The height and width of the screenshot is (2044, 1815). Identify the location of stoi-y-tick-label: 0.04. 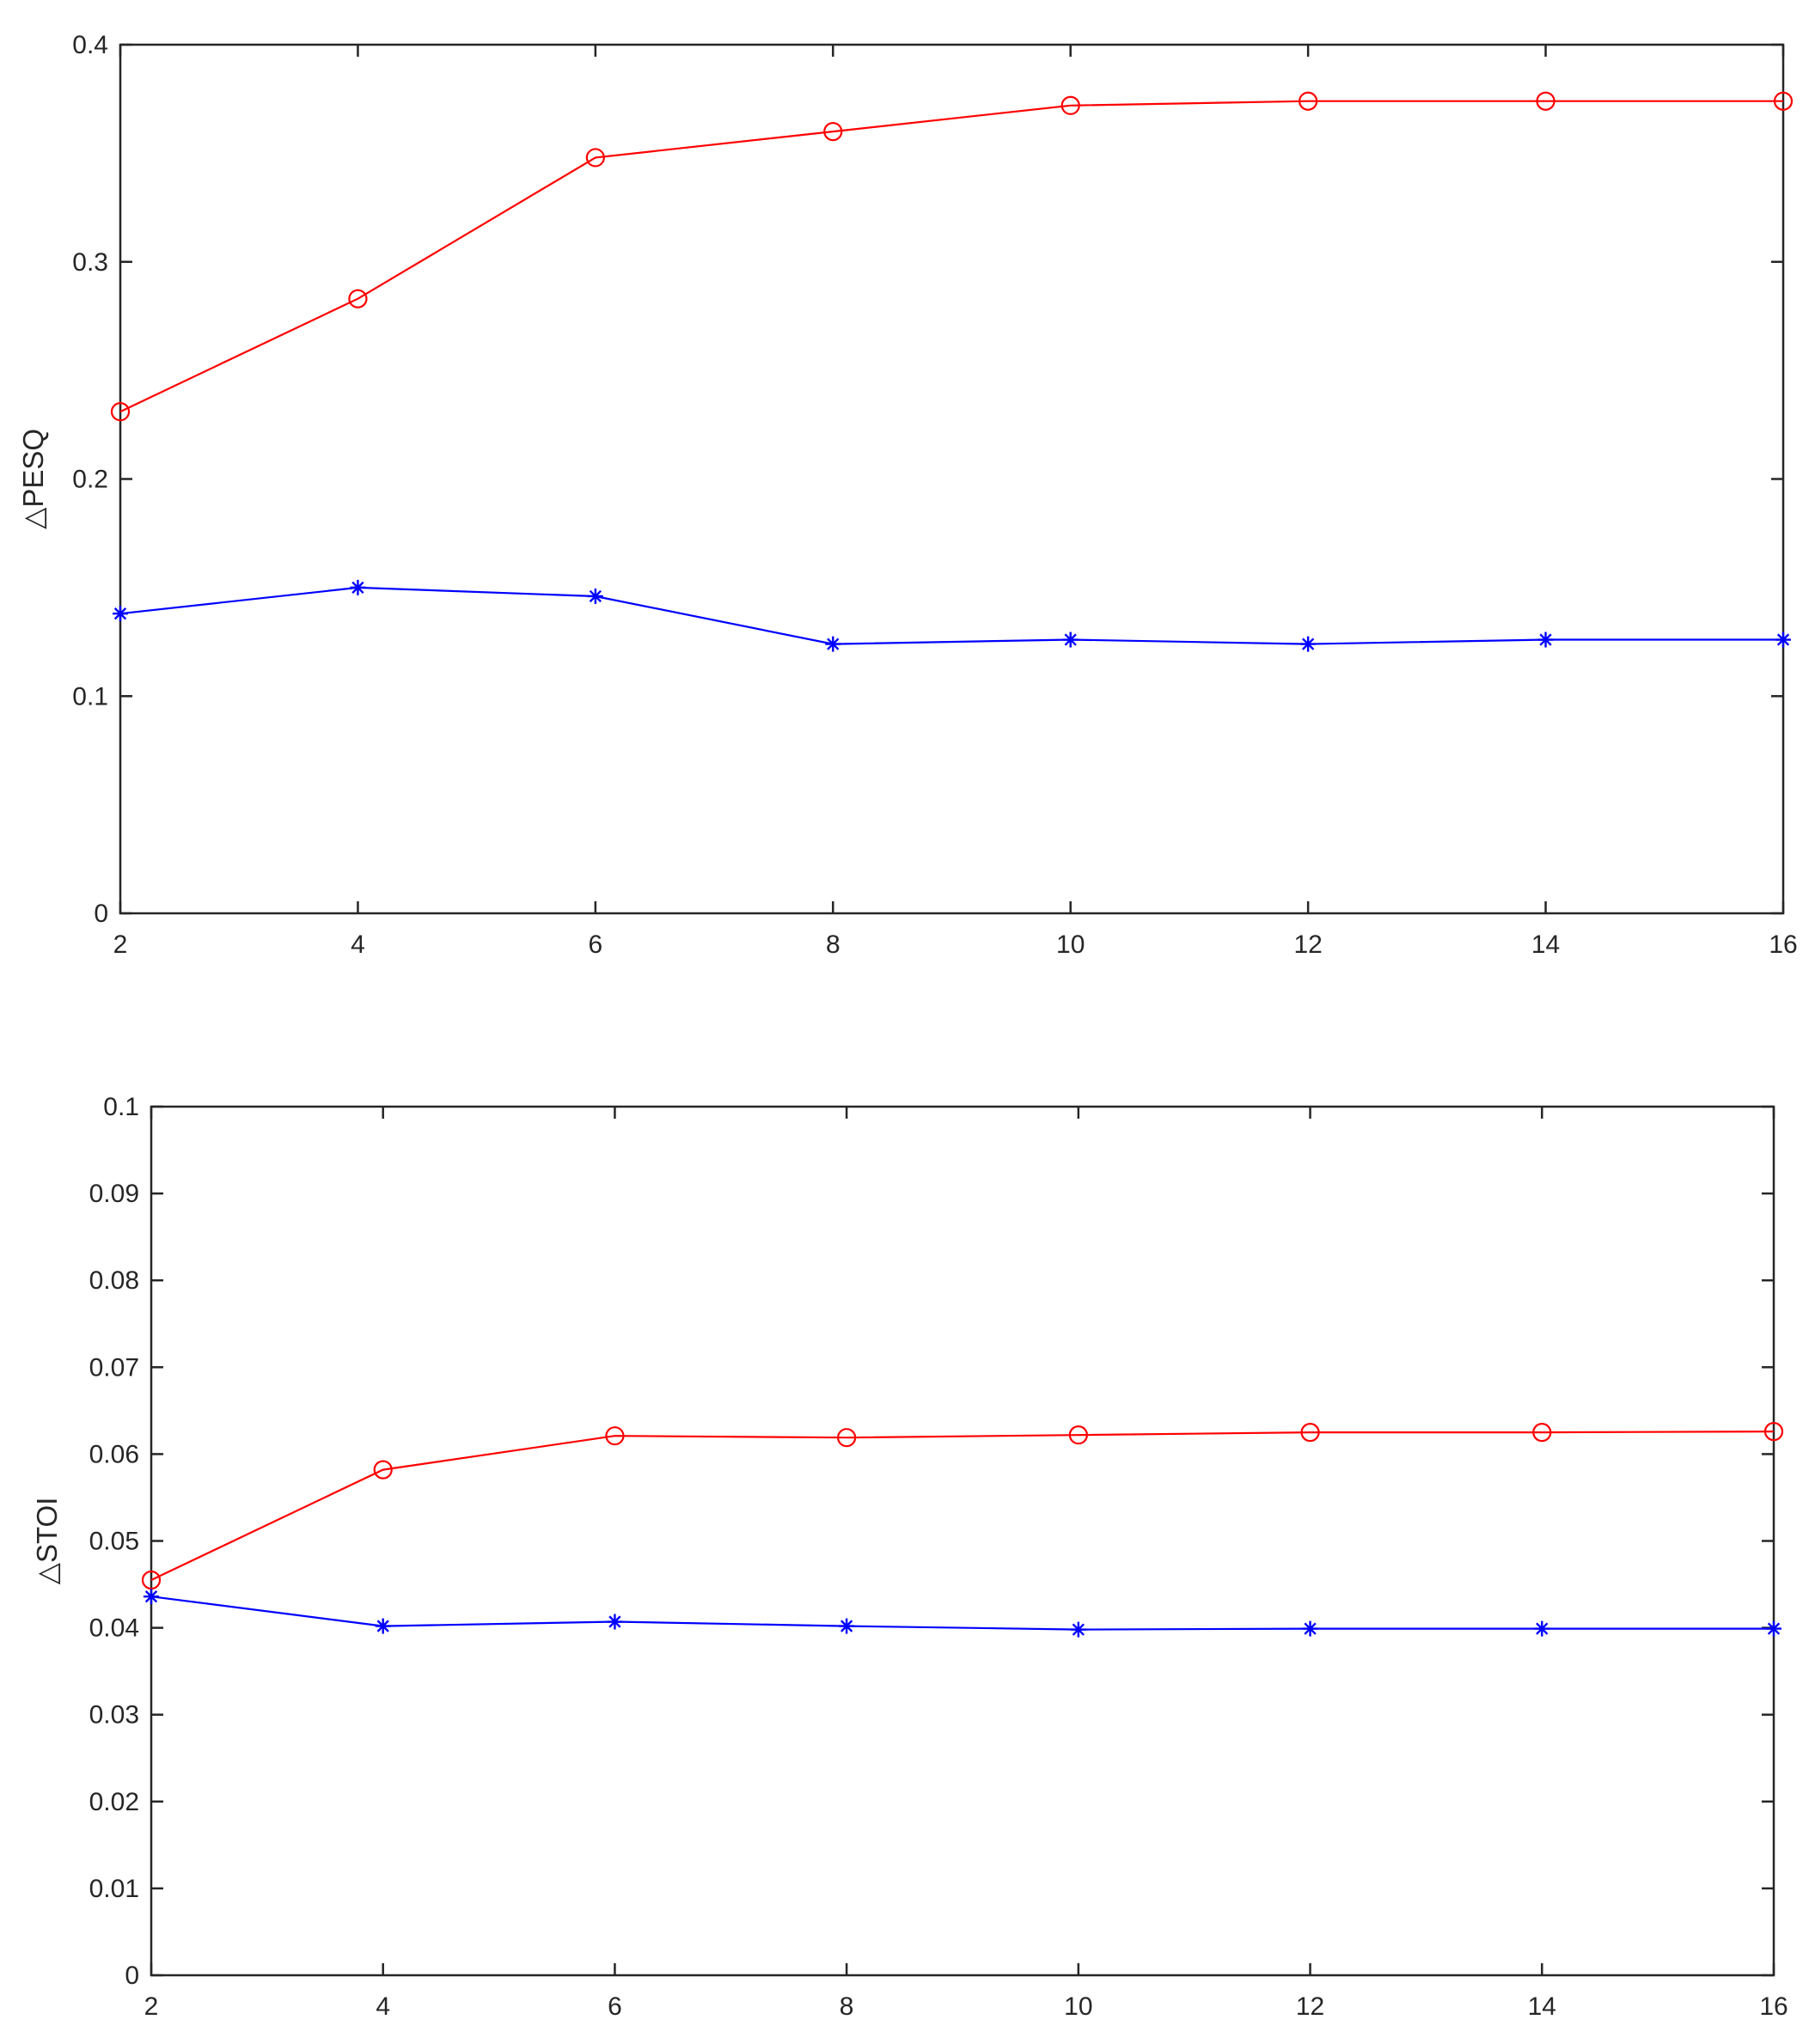
(114, 1628).